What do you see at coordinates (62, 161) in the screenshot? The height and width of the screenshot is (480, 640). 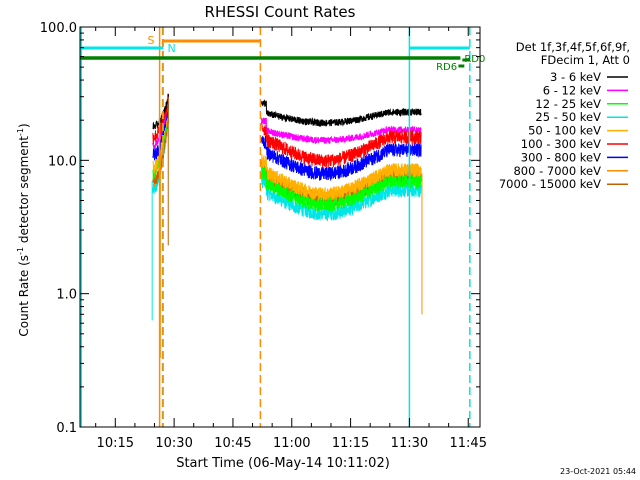 I see `y-tick-label: 10.0` at bounding box center [62, 161].